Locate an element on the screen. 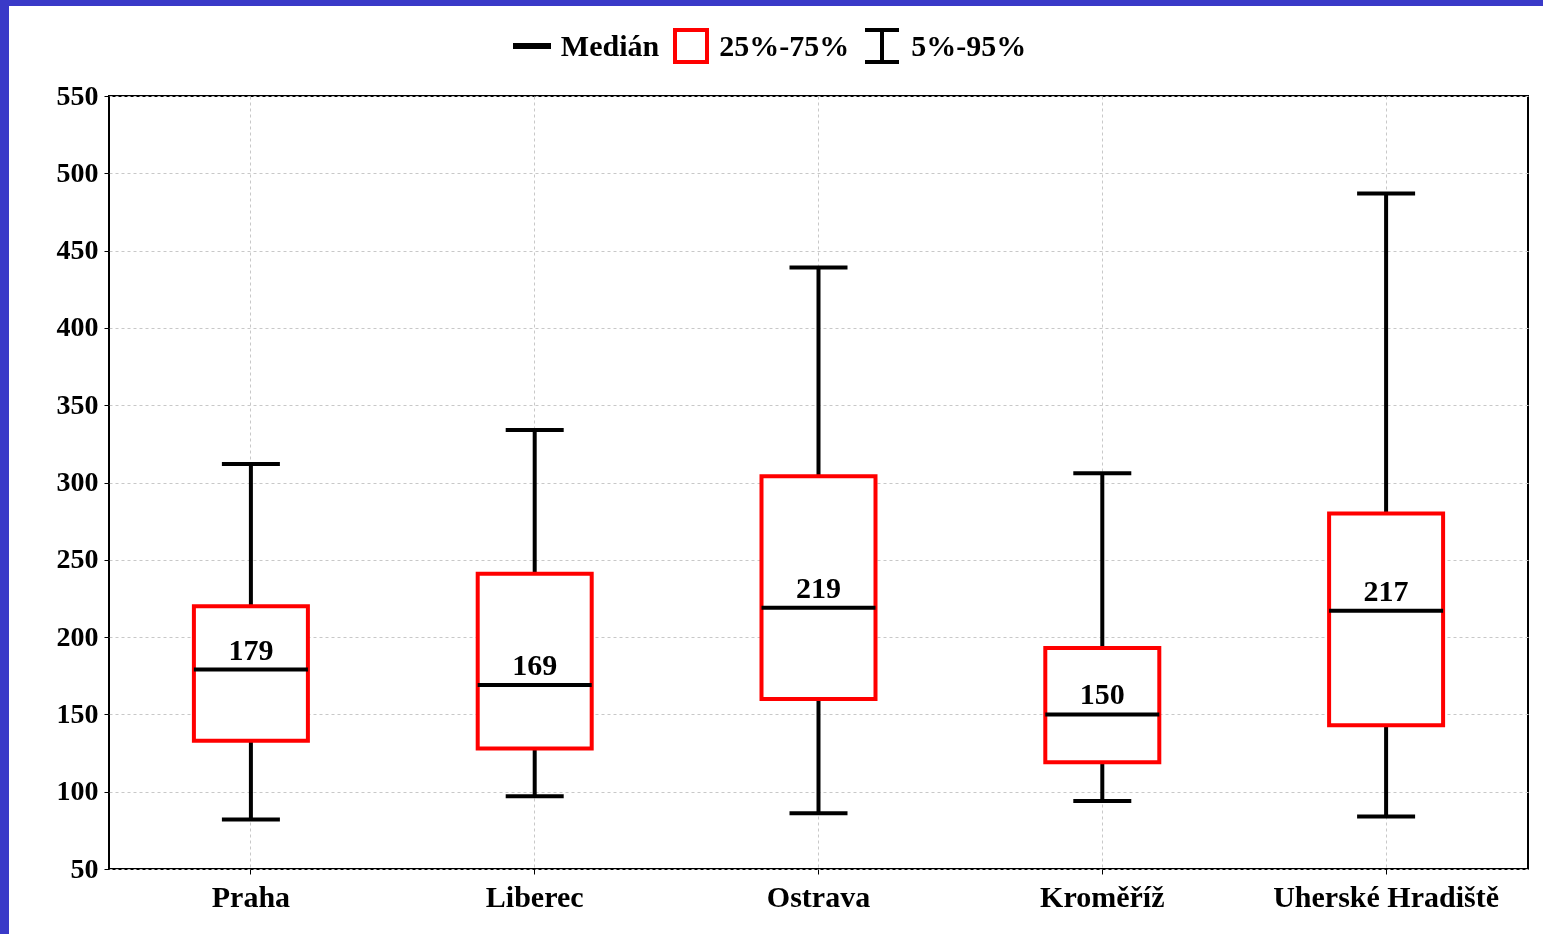 Image resolution: width=1543 pixels, height=934 pixels. y-tick-label: 200 is located at coordinates (77, 636).